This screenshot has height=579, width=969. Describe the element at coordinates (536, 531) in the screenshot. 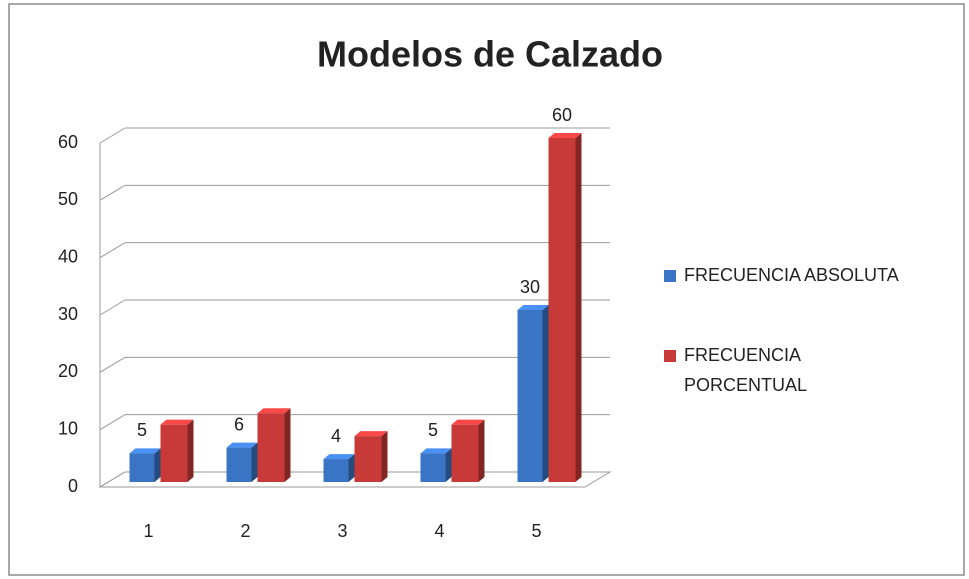

I see `x-tick-label: 5` at that location.